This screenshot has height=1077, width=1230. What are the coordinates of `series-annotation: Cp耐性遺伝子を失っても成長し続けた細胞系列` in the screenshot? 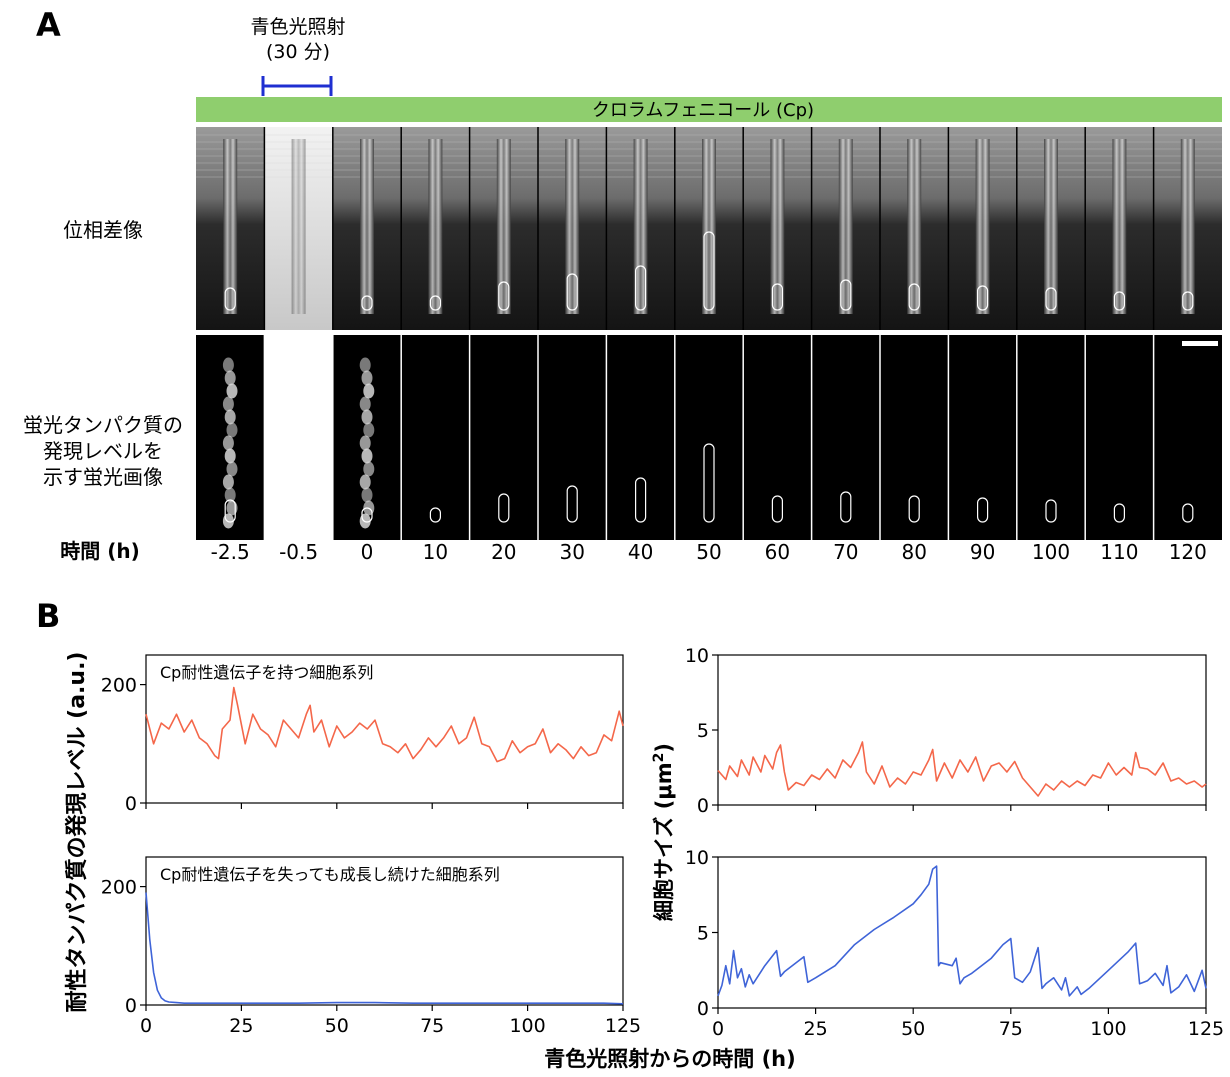 It's located at (330, 874).